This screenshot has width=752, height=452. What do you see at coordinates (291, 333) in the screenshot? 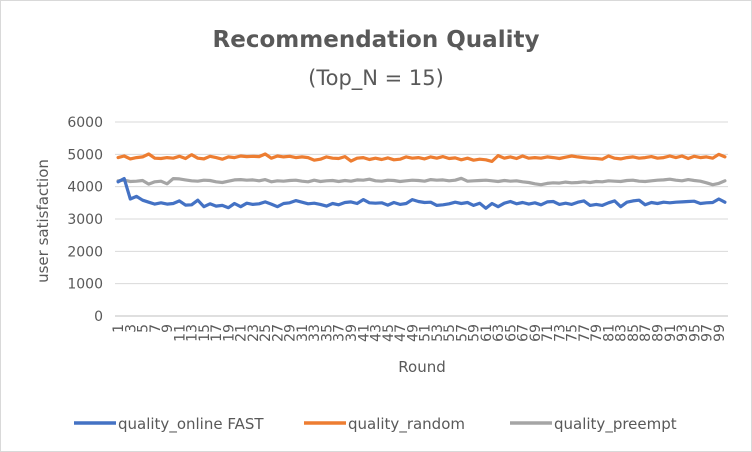
I see `x-tick-label: 29` at bounding box center [291, 333].